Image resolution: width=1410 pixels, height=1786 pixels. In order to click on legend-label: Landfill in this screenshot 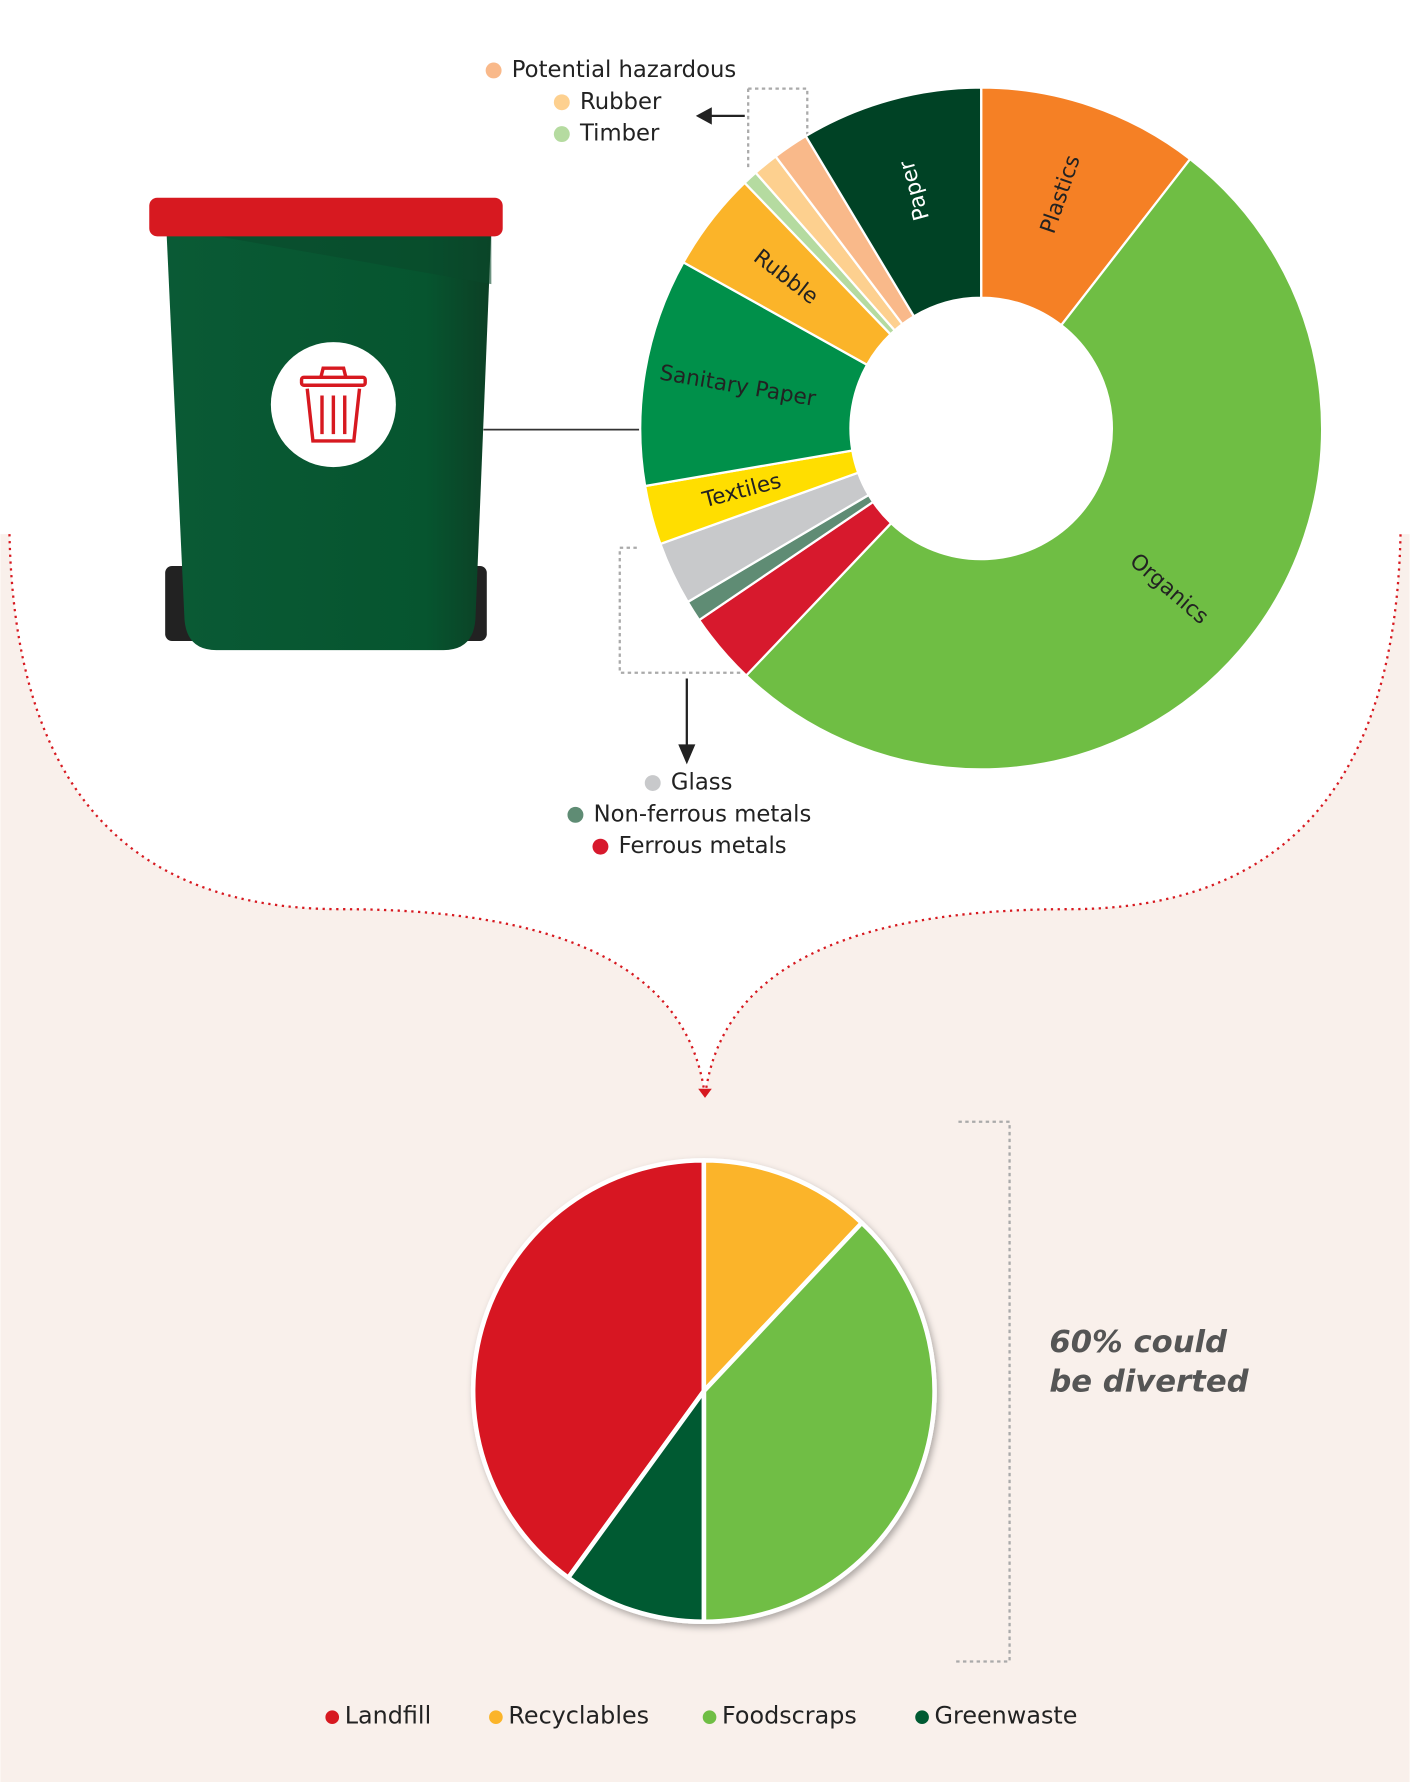, I will do `click(388, 1716)`.